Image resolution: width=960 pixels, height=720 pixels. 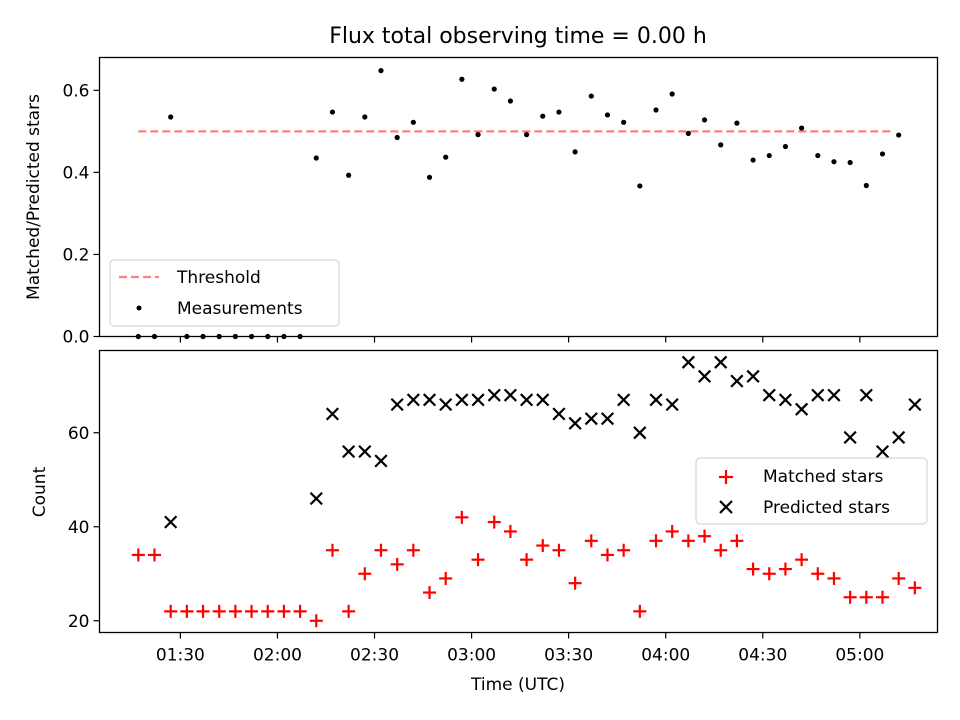 What do you see at coordinates (75, 91) in the screenshot?
I see `top-y-tick-label: 0.6` at bounding box center [75, 91].